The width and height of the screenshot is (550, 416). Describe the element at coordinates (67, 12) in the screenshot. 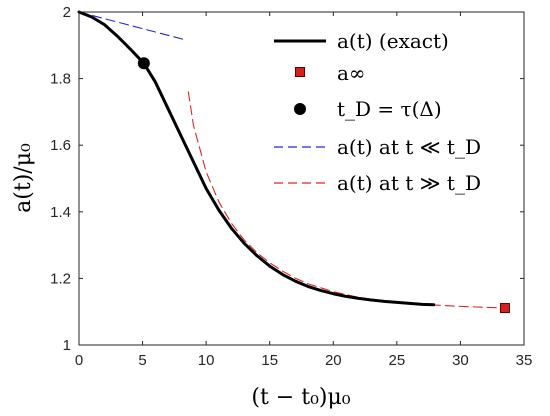

I see `y-tick-label: 2` at that location.